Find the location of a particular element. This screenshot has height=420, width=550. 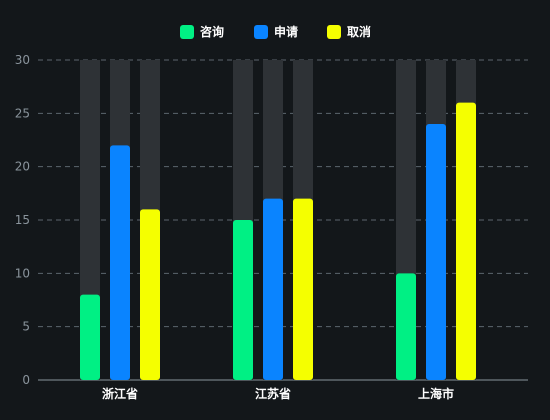

x-category-label: 浙江省 is located at coordinates (120, 393).